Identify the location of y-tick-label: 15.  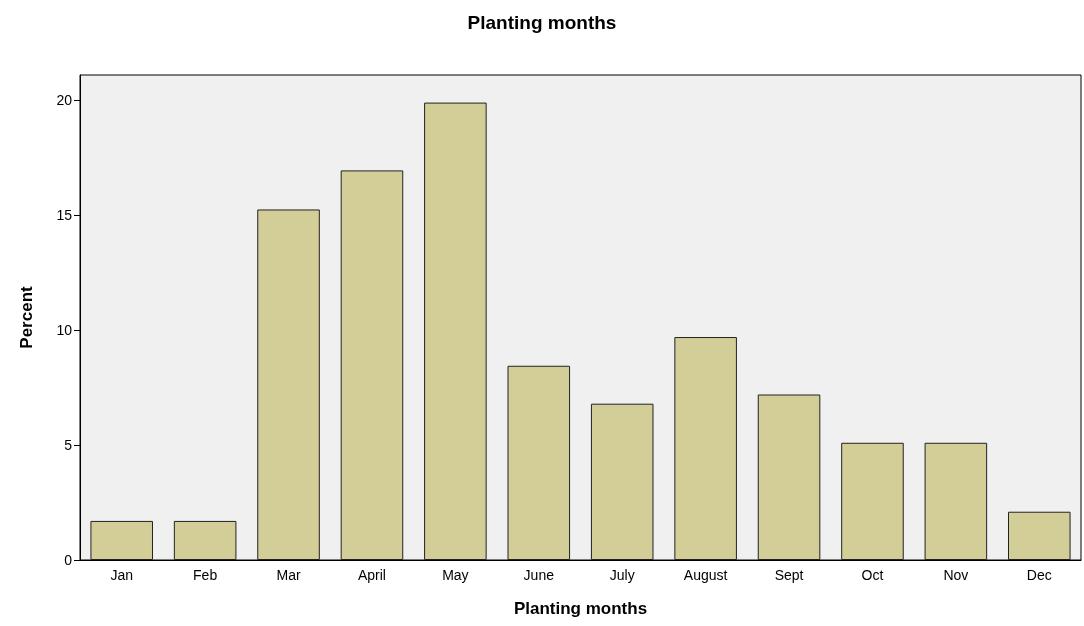
(64, 215).